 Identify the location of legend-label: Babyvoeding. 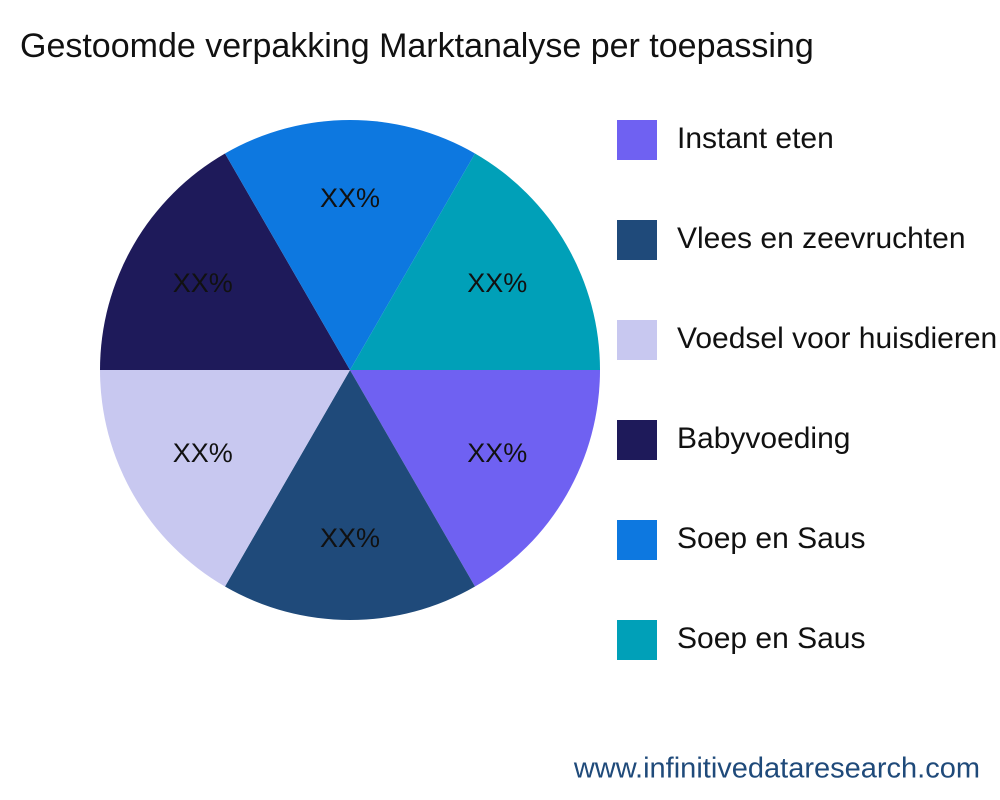
(763, 438).